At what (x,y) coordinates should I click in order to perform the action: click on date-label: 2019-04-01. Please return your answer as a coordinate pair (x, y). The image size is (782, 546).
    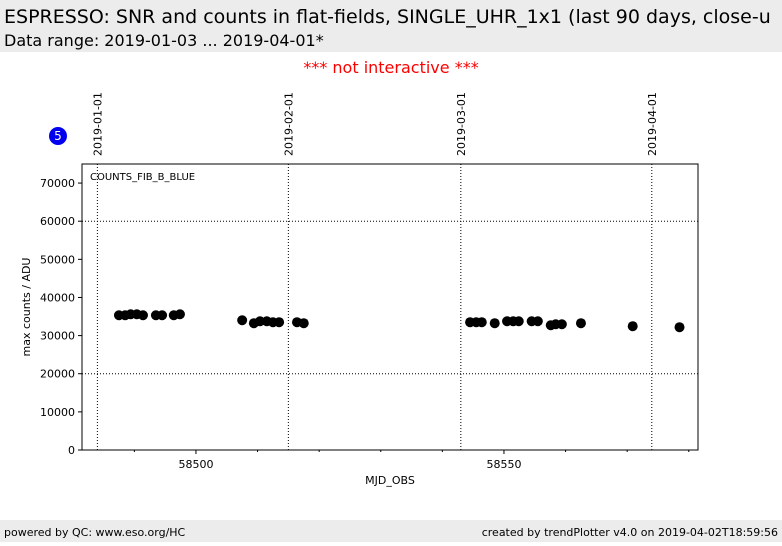
    Looking at the image, I should click on (652, 124).